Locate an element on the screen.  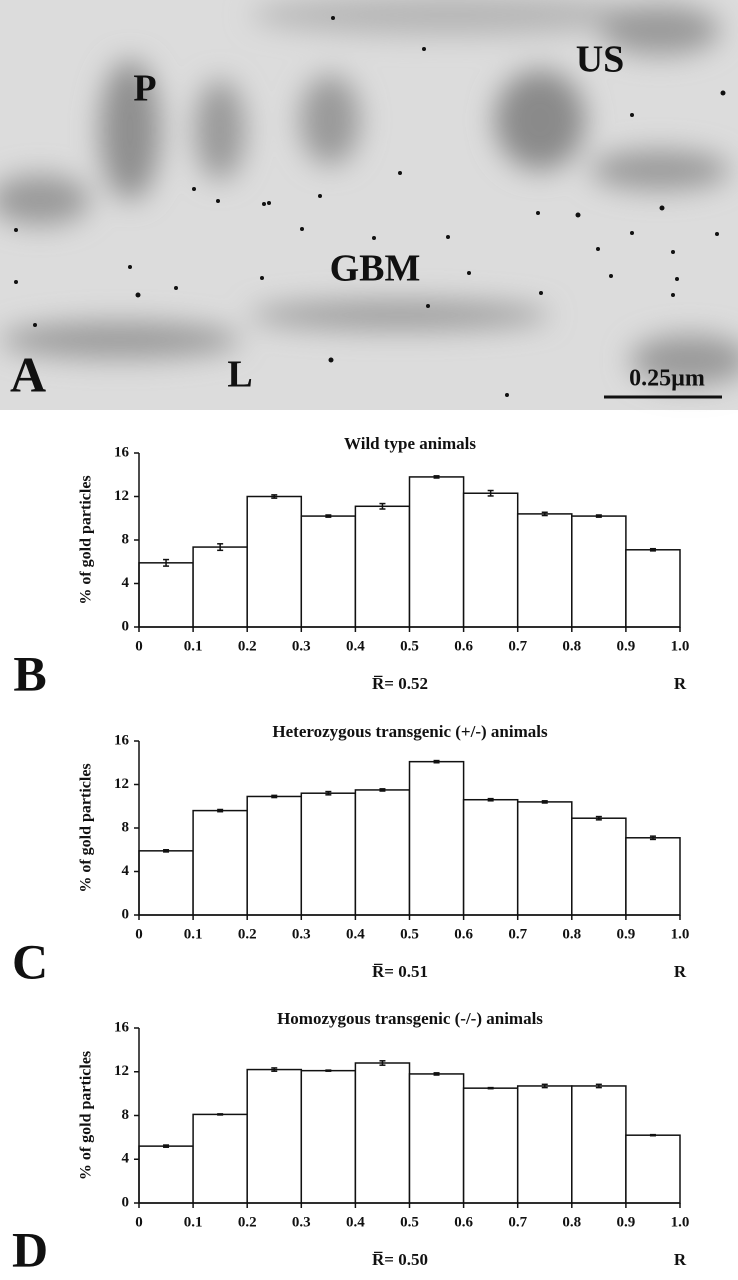
structure-label: GBM is located at coordinates (375, 269).